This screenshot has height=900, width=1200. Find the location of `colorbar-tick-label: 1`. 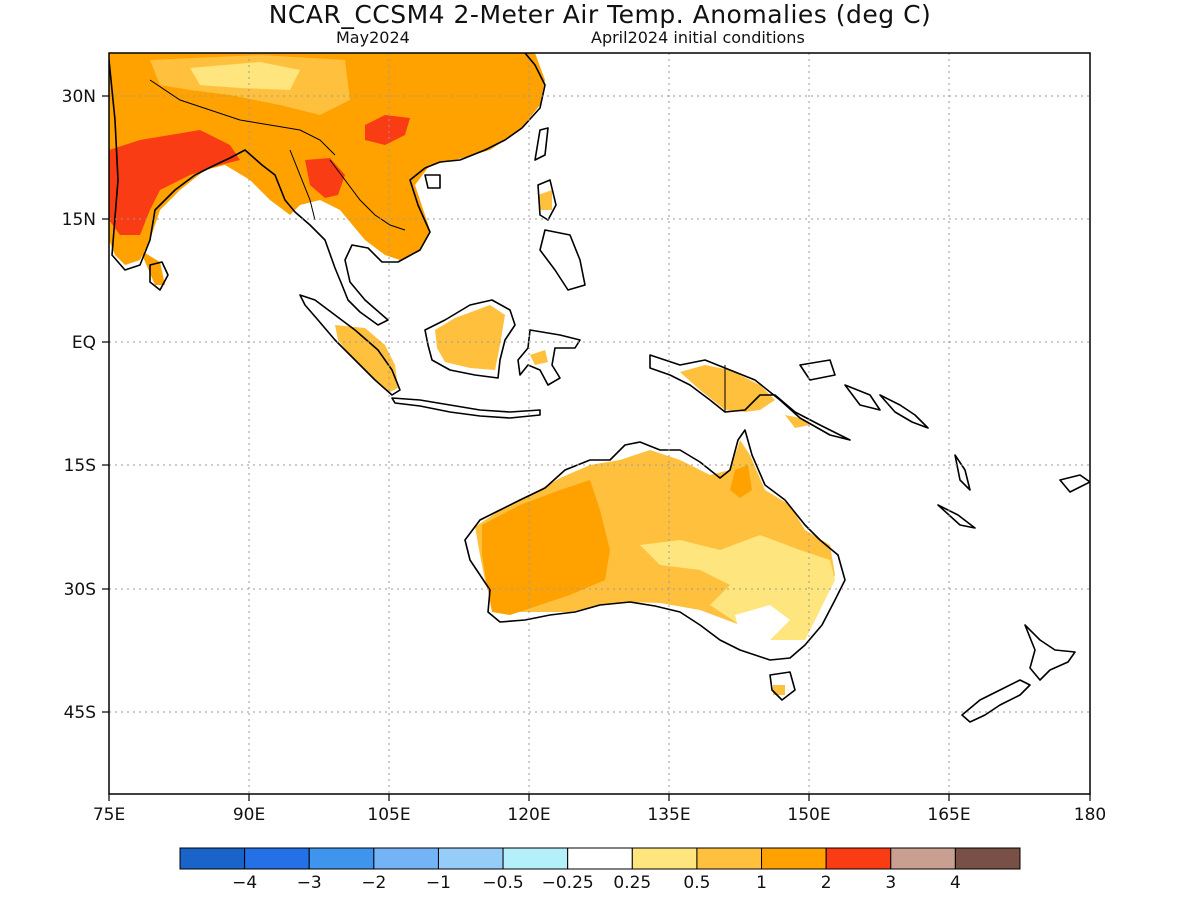

colorbar-tick-label: 1 is located at coordinates (761, 883).